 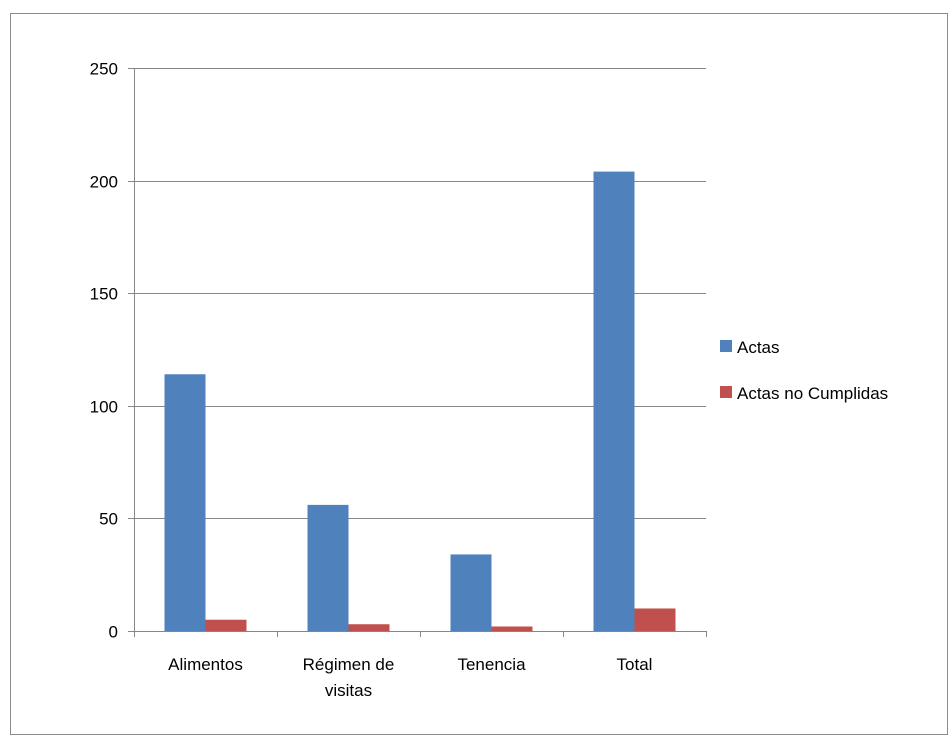 What do you see at coordinates (104, 182) in the screenshot?
I see `y-tick-label-200: 200` at bounding box center [104, 182].